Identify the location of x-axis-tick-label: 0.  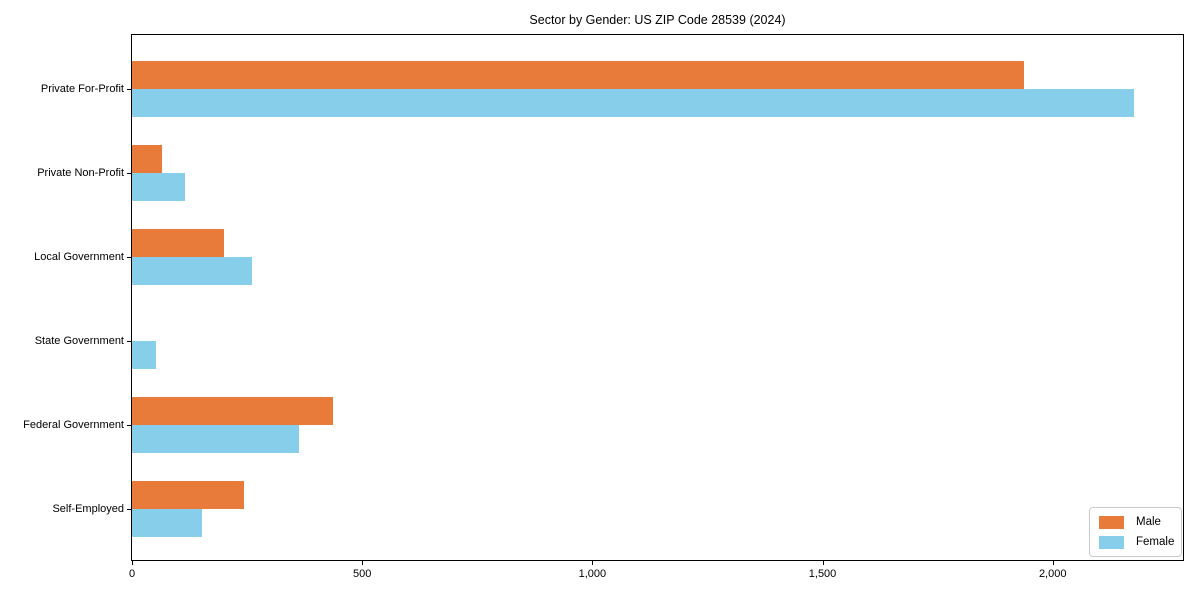
(132, 574).